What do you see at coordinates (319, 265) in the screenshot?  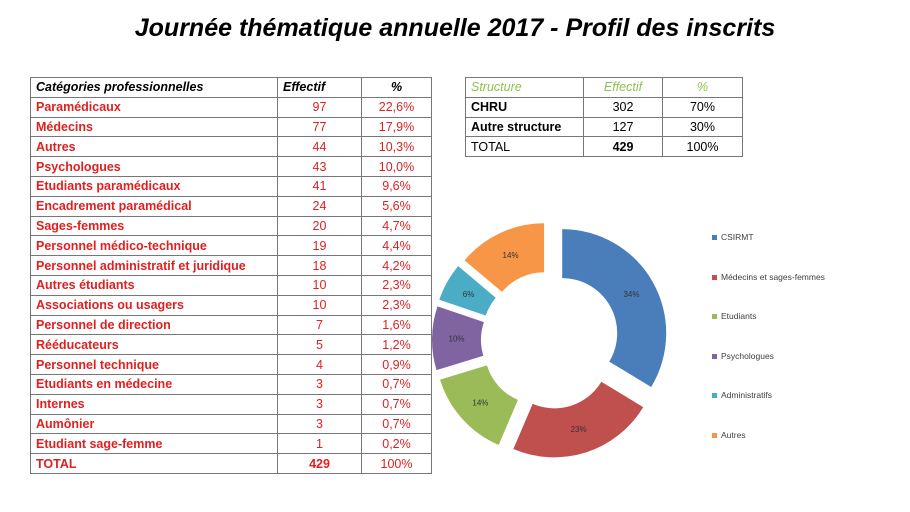 I see `count-cell: 18` at bounding box center [319, 265].